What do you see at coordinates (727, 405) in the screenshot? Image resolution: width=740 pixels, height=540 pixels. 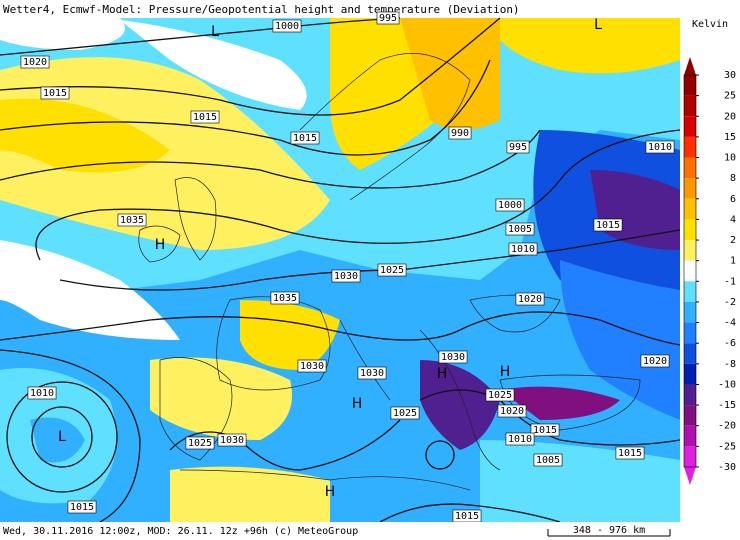 I see `legend-tick-label: -15` at bounding box center [727, 405].